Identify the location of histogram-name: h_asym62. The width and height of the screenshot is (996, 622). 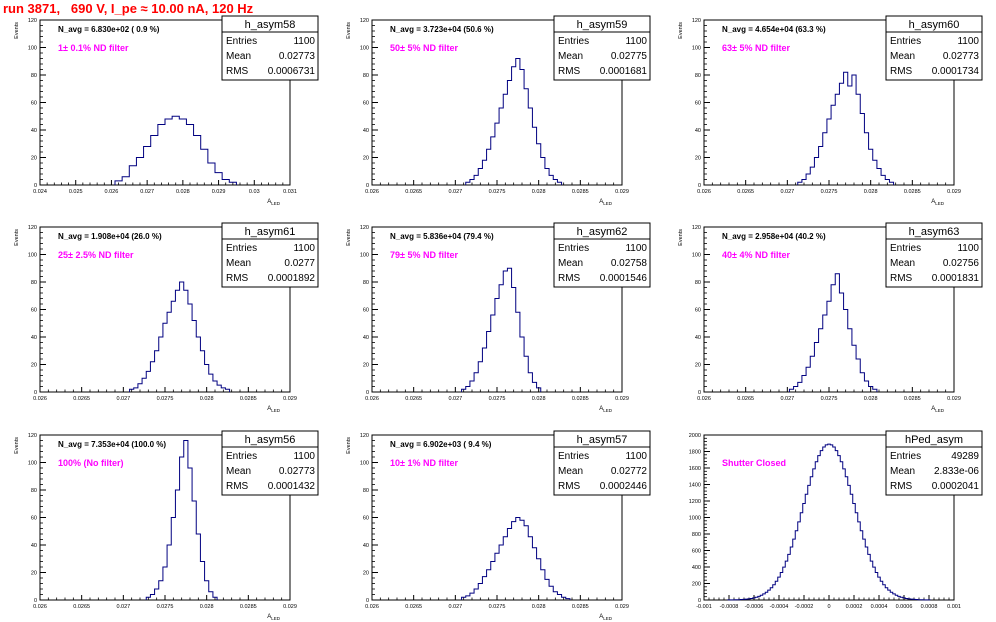
(602, 232).